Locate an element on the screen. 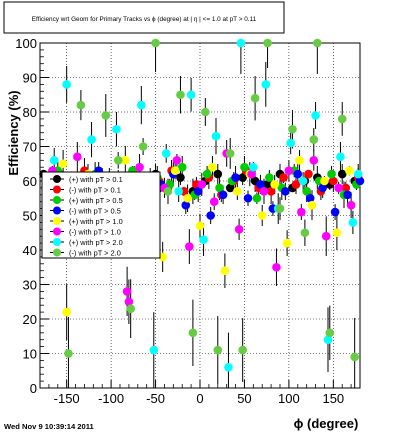 The image size is (400, 433). x-tick-label: -50 is located at coordinates (155, 398).